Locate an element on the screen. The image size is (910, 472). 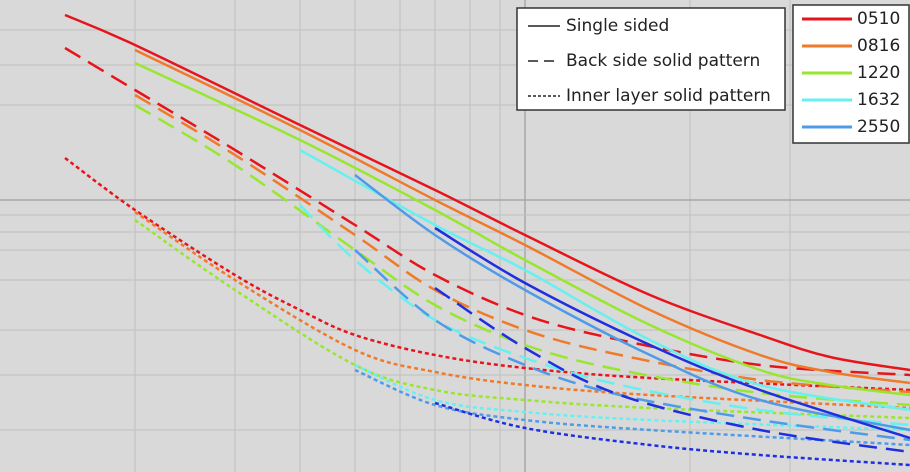
color-legend-label: 0510 is located at coordinates (878, 19).